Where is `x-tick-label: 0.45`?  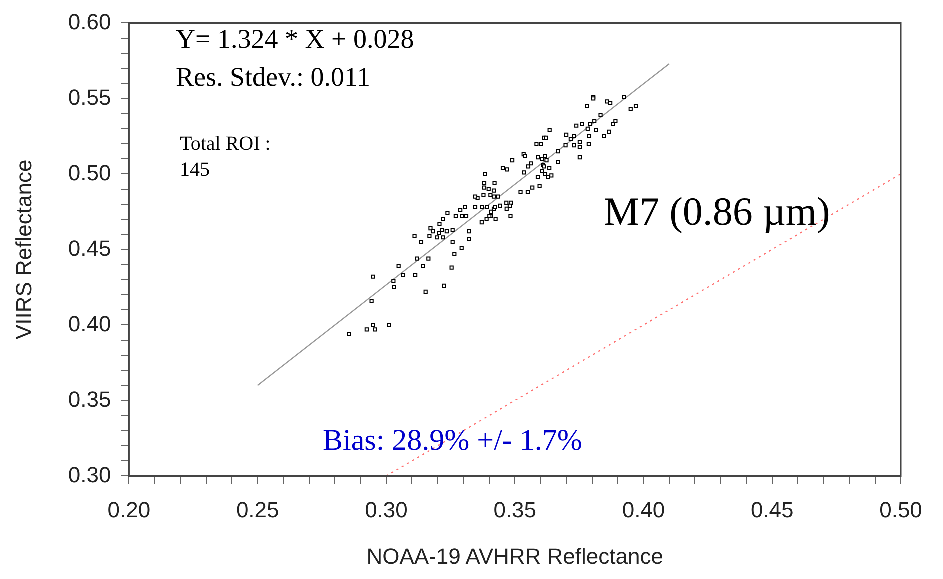 x-tick-label: 0.45 is located at coordinates (772, 509).